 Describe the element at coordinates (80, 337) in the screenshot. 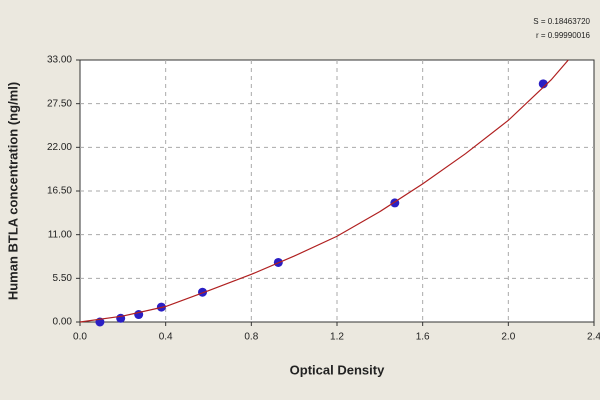

I see `x-tick-label: 0.0` at that location.